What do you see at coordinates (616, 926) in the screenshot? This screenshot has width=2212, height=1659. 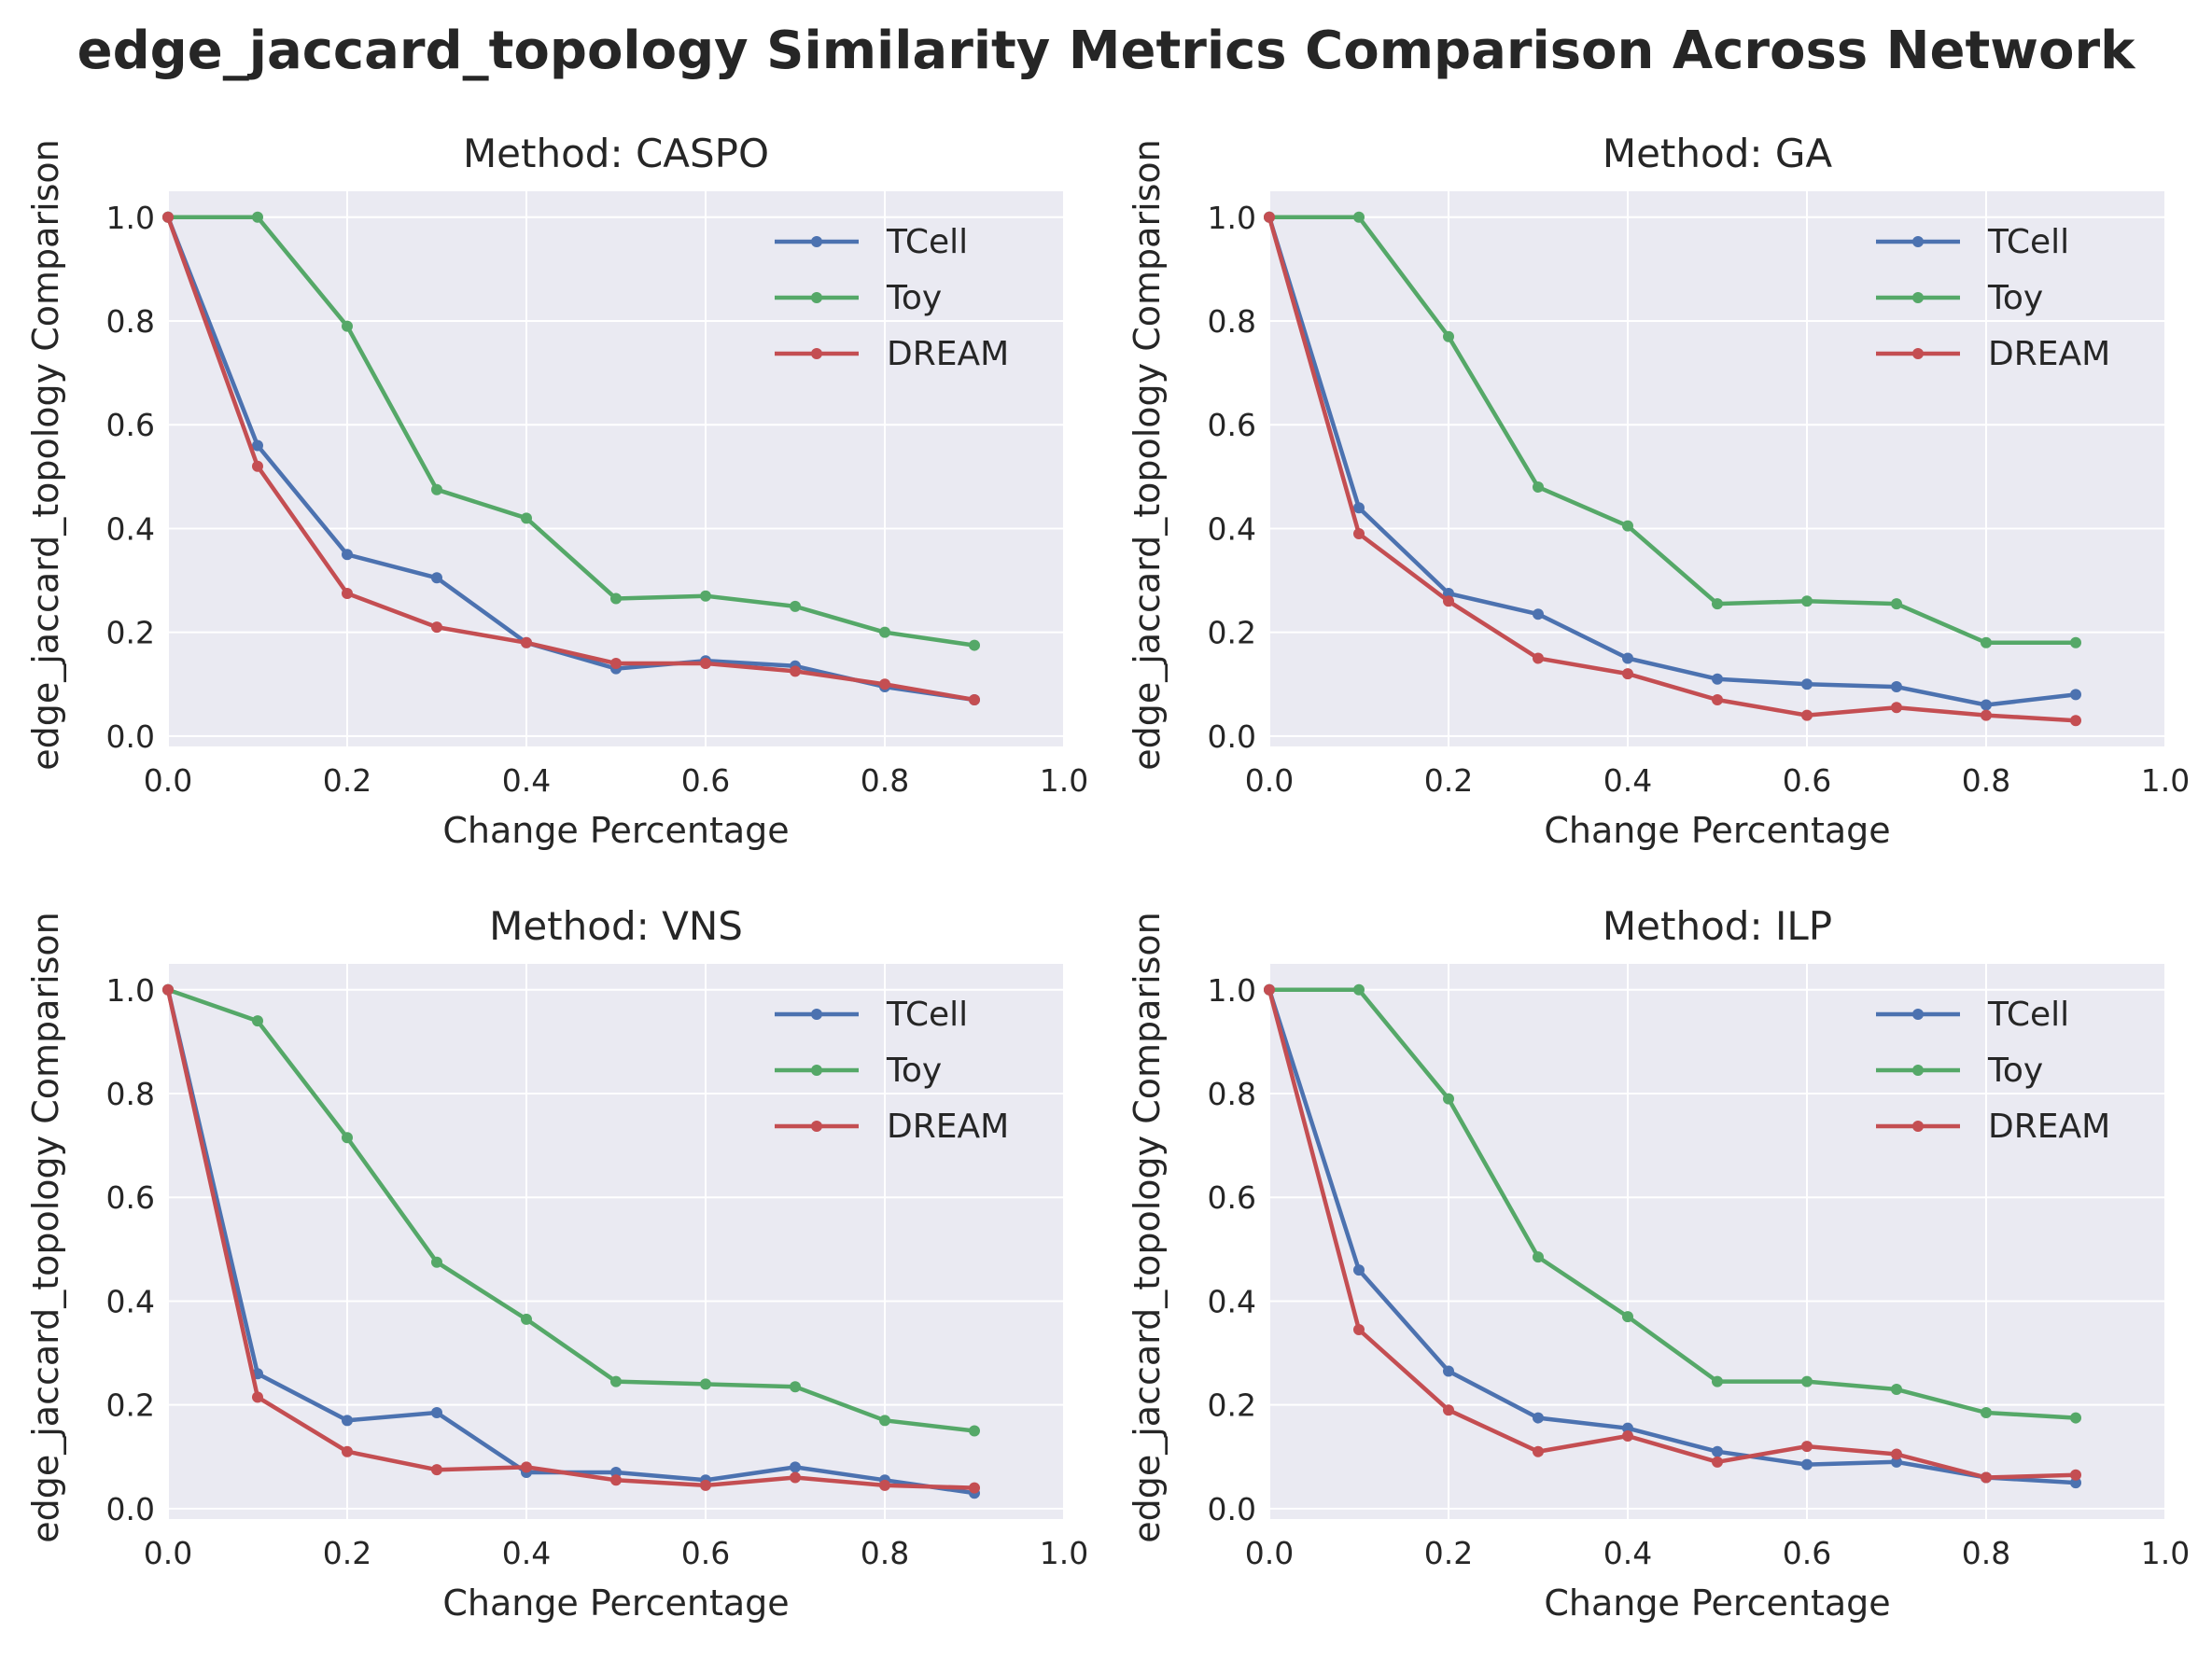 I see `subplot-title: Method: VNS` at bounding box center [616, 926].